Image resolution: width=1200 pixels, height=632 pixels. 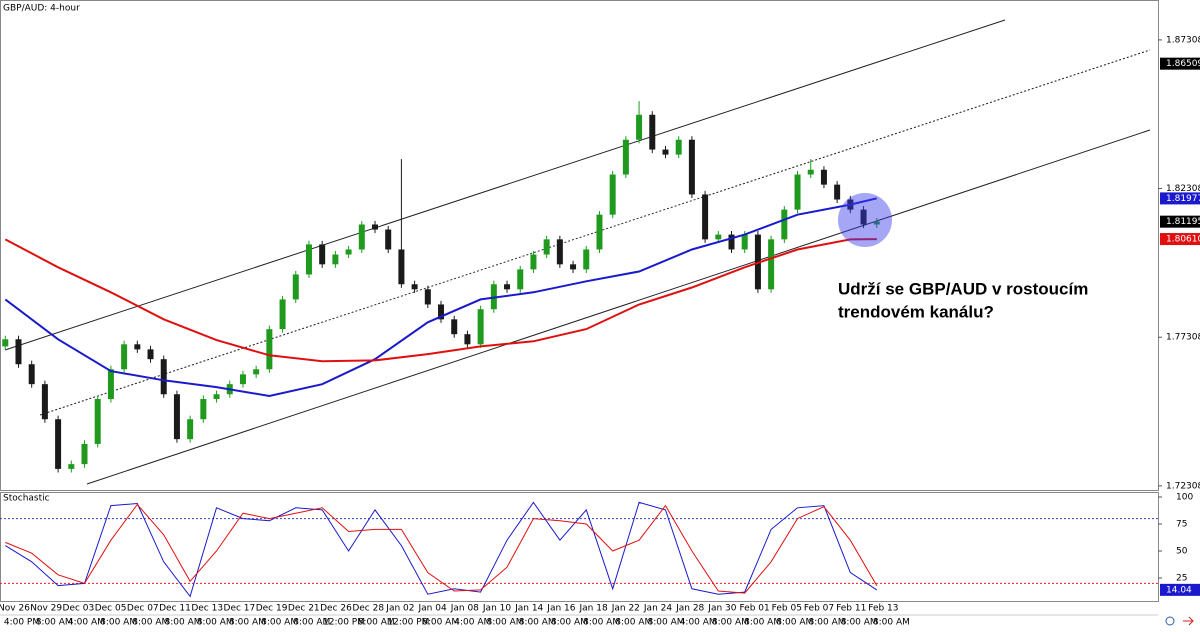 What do you see at coordinates (111, 609) in the screenshot?
I see `x-date-label: Dec 05` at bounding box center [111, 609].